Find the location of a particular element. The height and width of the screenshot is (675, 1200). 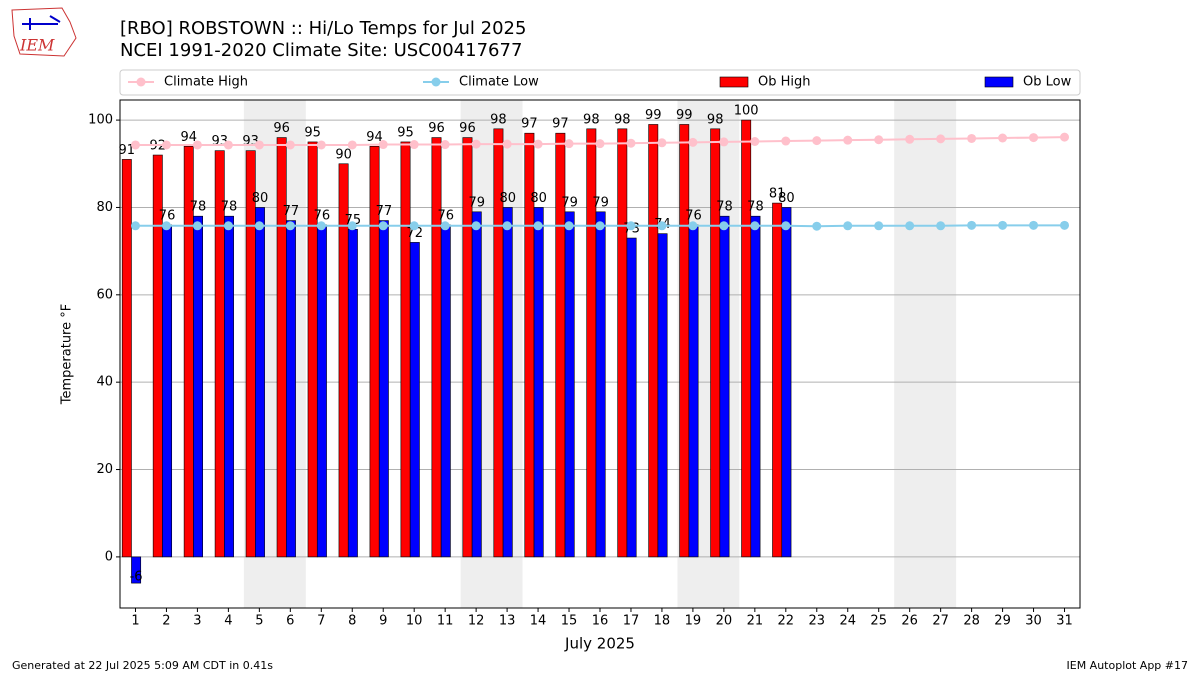

data-label: 90 is located at coordinates (343, 154).